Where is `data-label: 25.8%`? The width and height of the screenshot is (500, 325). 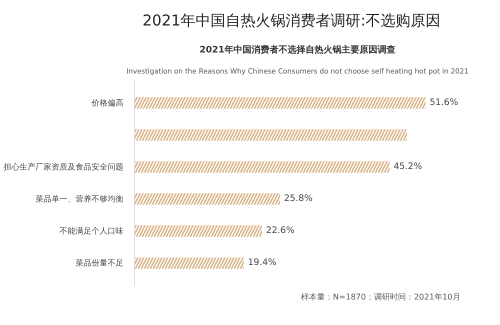
data-label: 25.8% is located at coordinates (299, 199).